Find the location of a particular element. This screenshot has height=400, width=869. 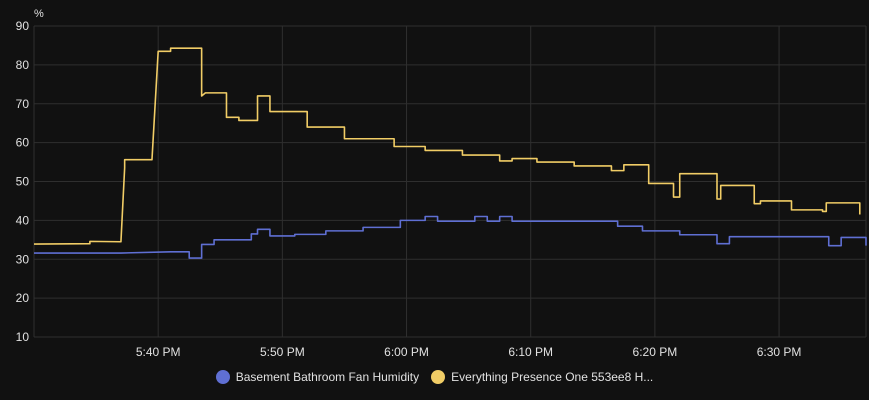

x-tick-label: 6:30 PM is located at coordinates (779, 352).